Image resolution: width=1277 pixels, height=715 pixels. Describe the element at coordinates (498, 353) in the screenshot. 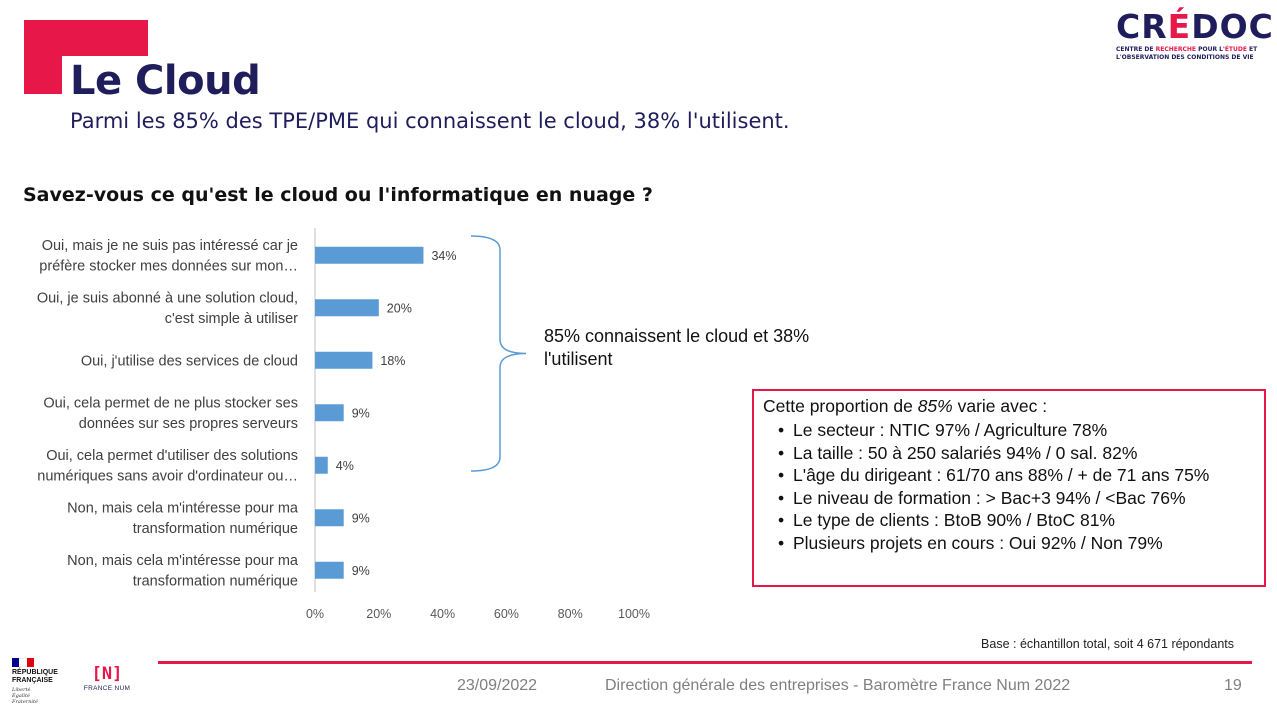

I see `curly-brace` at that location.